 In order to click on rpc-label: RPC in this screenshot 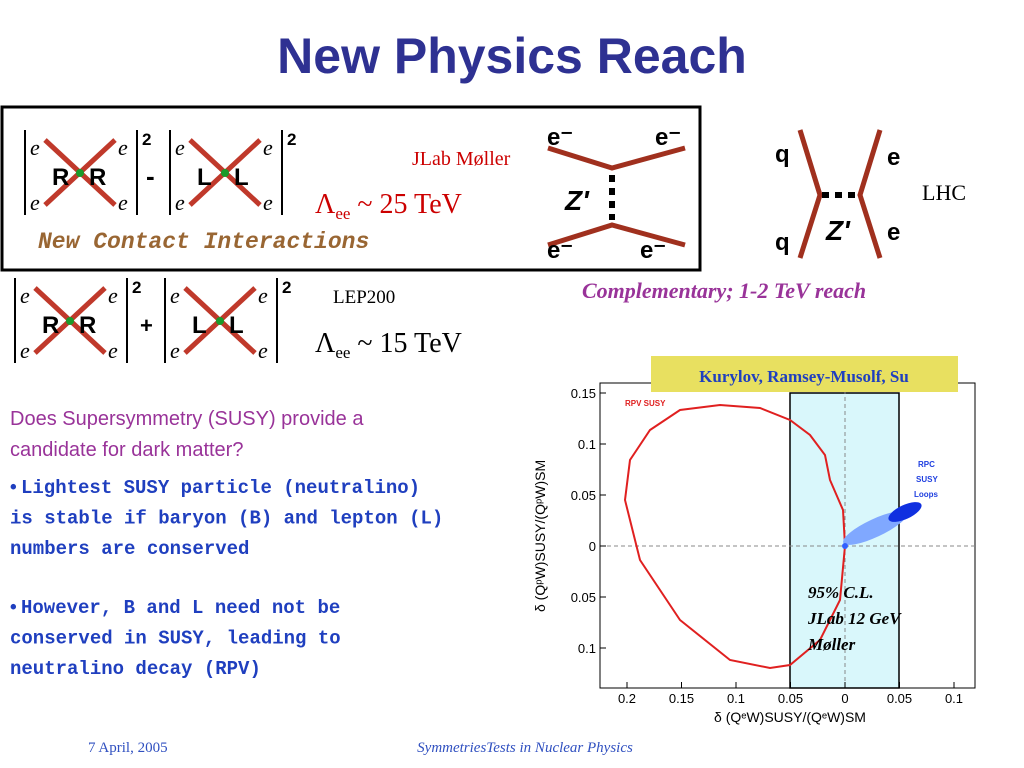, I will do `click(926, 464)`.